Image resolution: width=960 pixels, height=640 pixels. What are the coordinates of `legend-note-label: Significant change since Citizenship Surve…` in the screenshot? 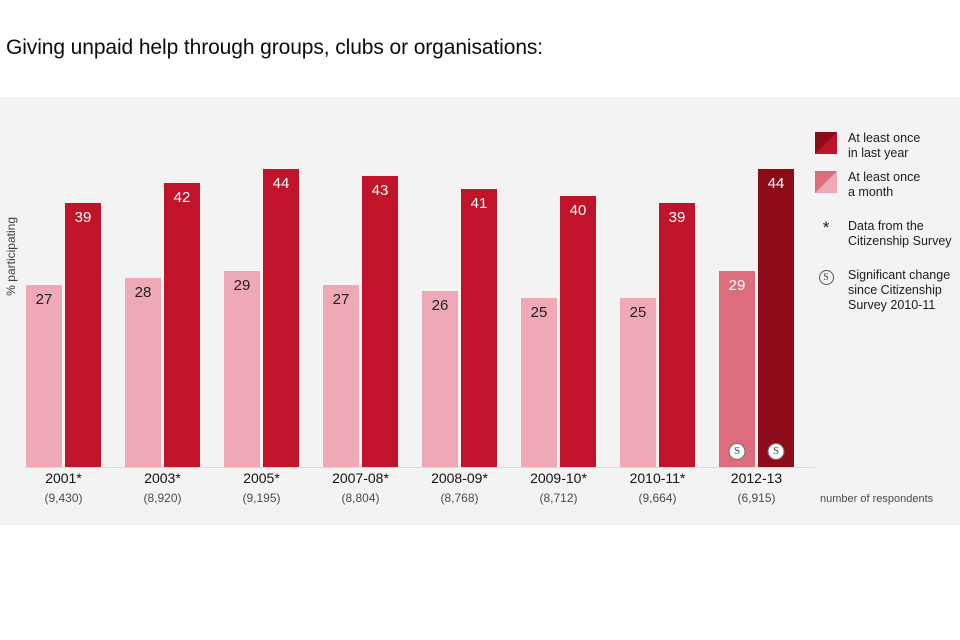 It's located at (899, 290).